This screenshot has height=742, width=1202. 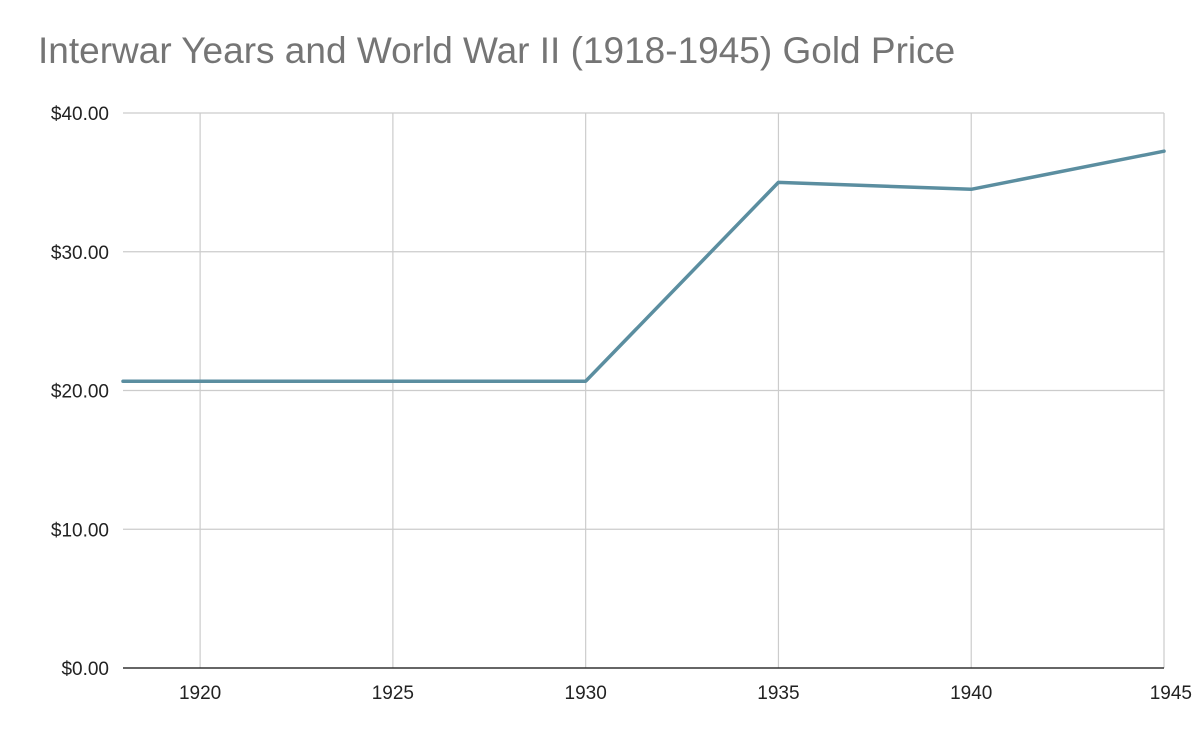 What do you see at coordinates (80, 530) in the screenshot?
I see `y-tick-label: $10.00` at bounding box center [80, 530].